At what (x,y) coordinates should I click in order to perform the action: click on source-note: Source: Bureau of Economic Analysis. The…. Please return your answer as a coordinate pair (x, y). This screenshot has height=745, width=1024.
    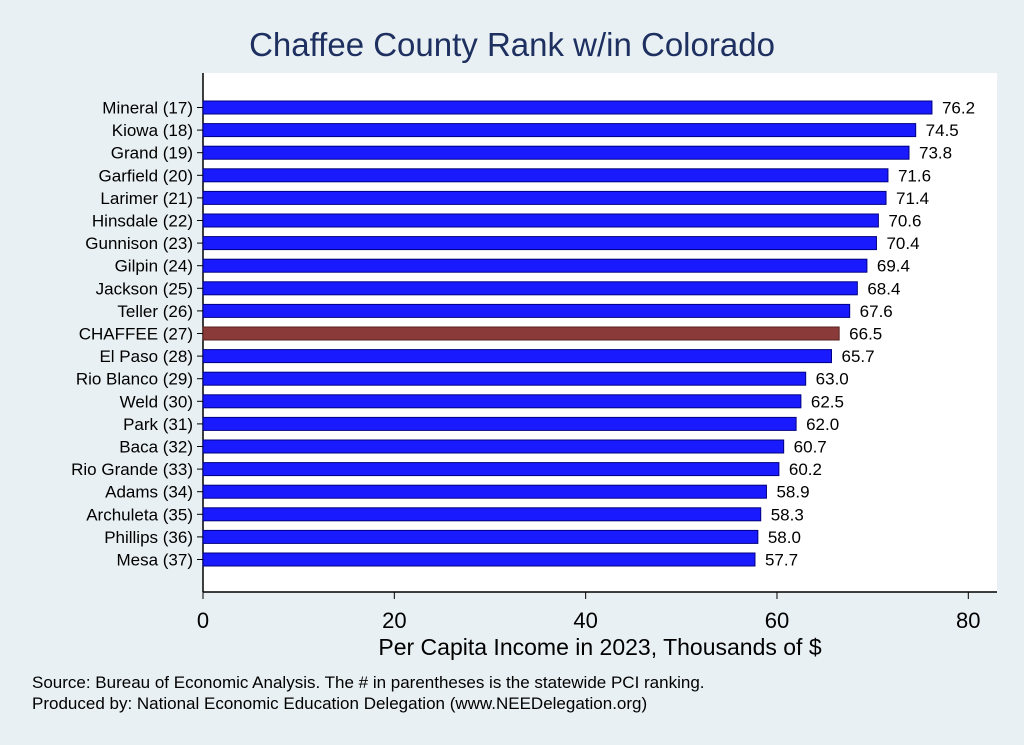
    Looking at the image, I should click on (368, 682).